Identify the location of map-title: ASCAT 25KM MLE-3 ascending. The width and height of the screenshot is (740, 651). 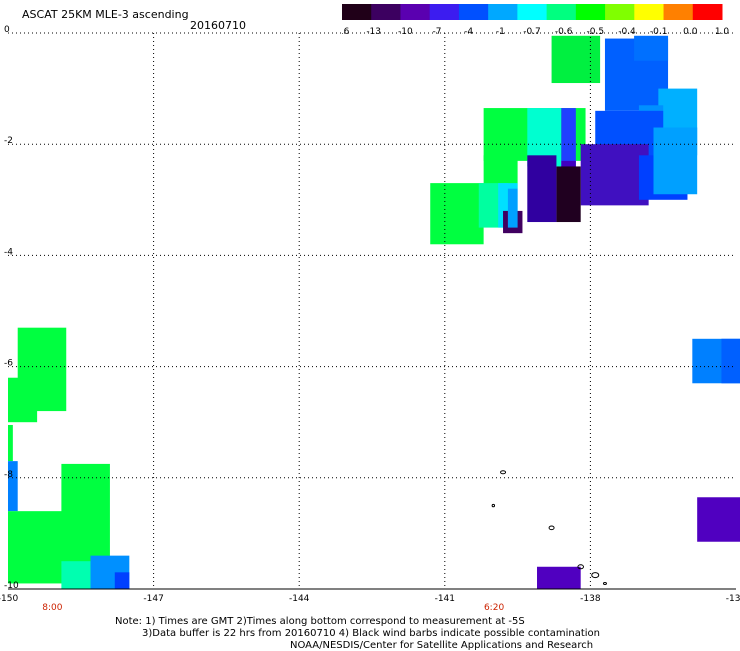
(105, 14).